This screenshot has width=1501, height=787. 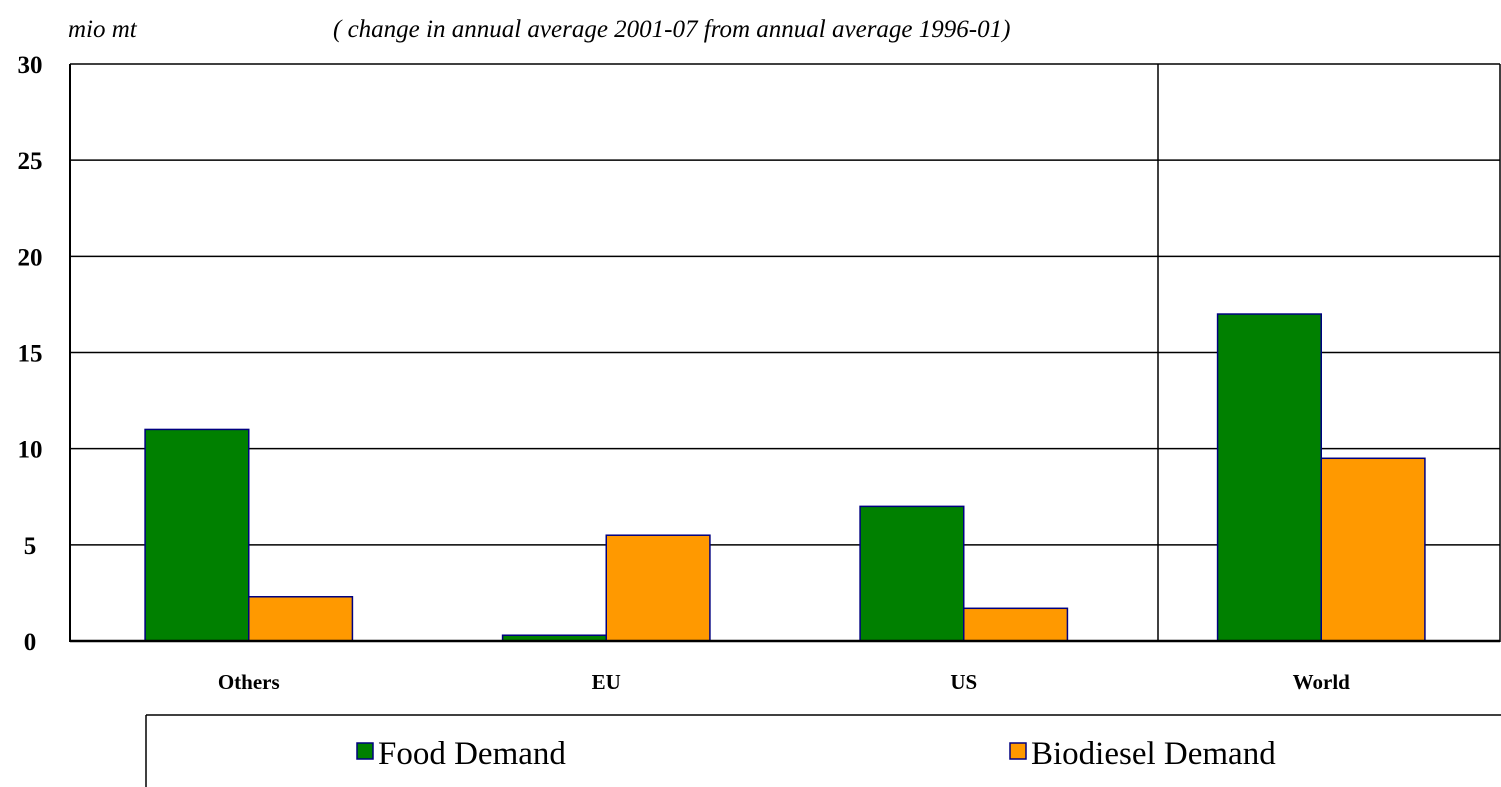 What do you see at coordinates (823, 750) in the screenshot?
I see `legend: Food Demand Biodiesel Demand` at bounding box center [823, 750].